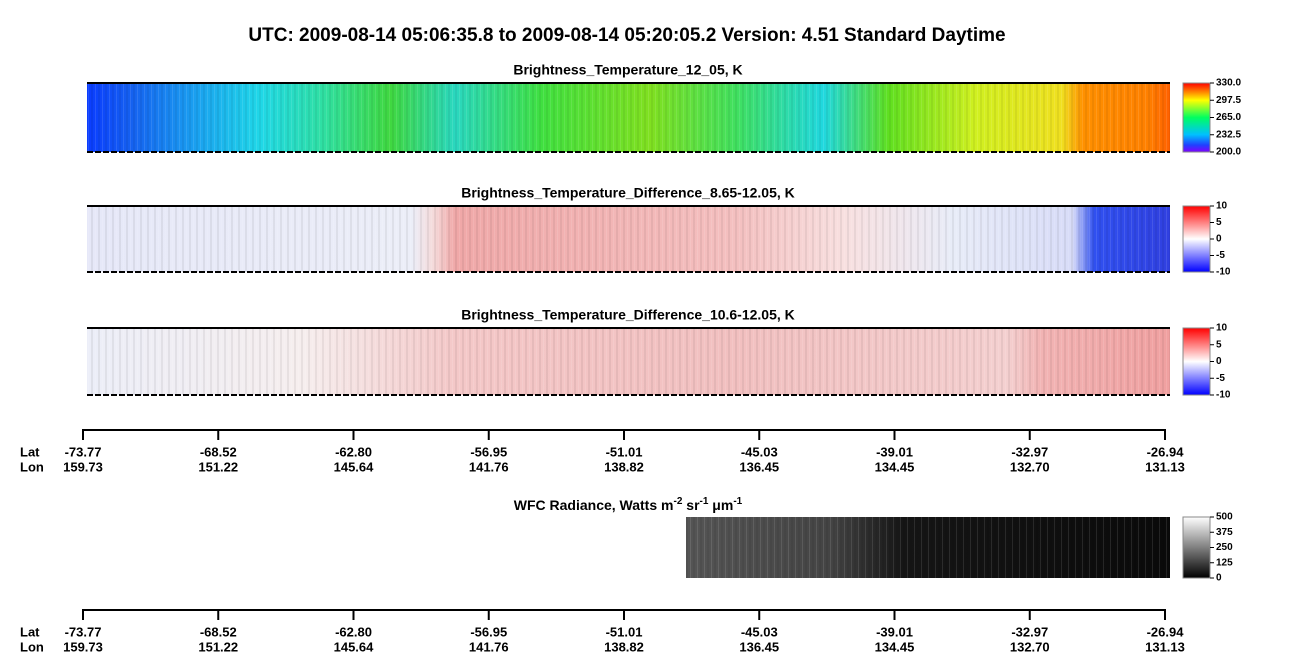  I want to click on colorbar-tick-label: 265.0, so click(1228, 117).